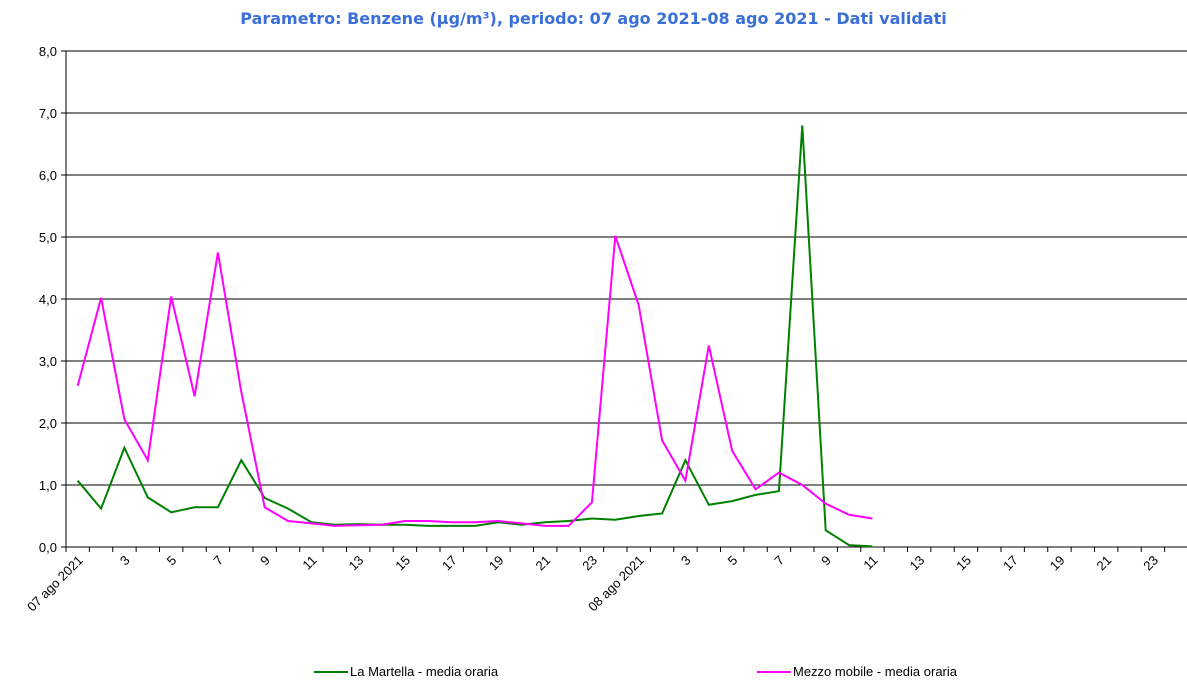 The image size is (1187, 680). Describe the element at coordinates (331, 671) in the screenshot. I see `legend-swatch-la-martella` at that location.